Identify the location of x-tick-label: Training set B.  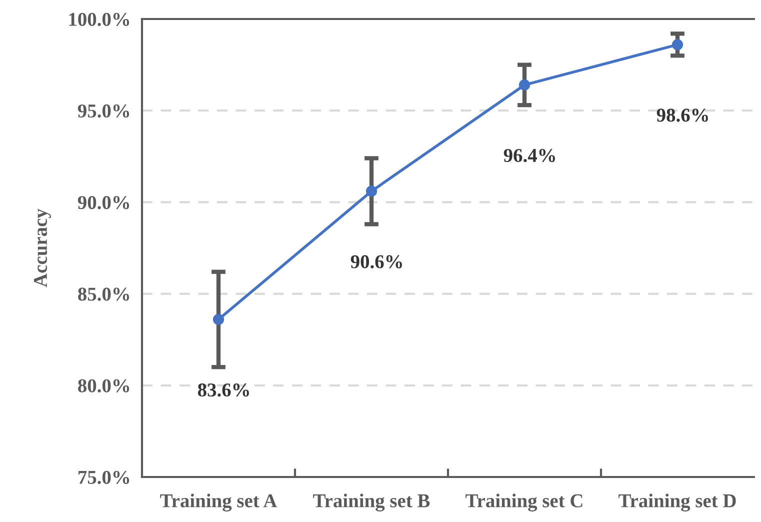
(371, 503).